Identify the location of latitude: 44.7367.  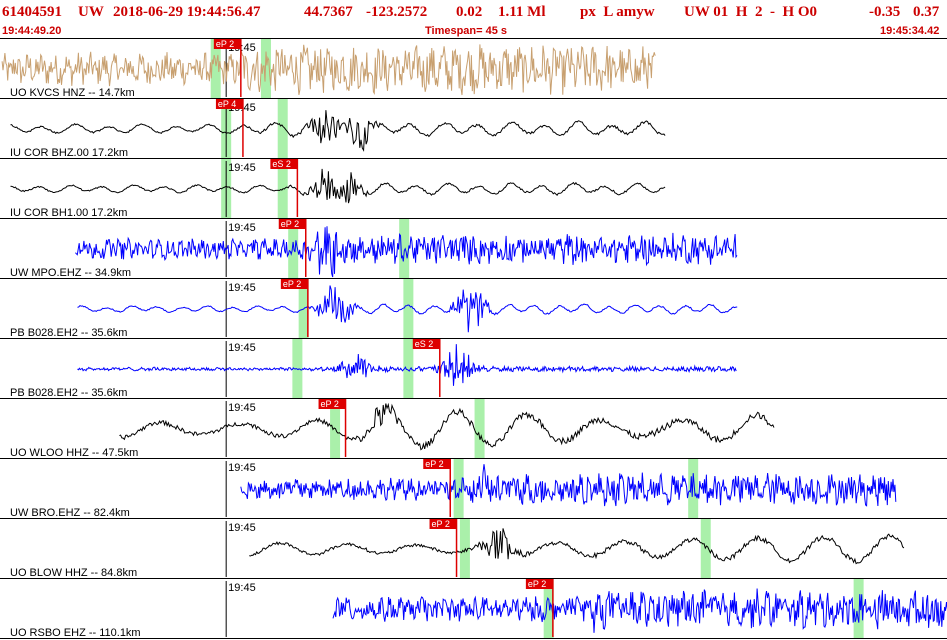
(328, 12).